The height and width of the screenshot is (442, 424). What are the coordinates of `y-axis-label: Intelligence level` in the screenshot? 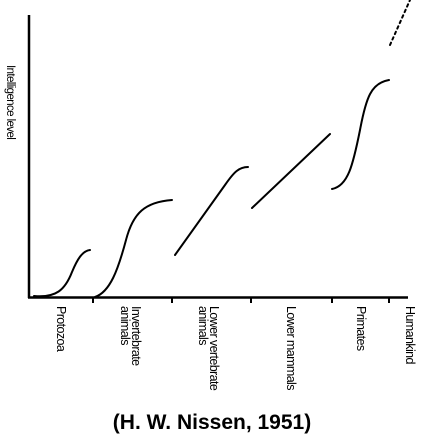 It's located at (10, 102).